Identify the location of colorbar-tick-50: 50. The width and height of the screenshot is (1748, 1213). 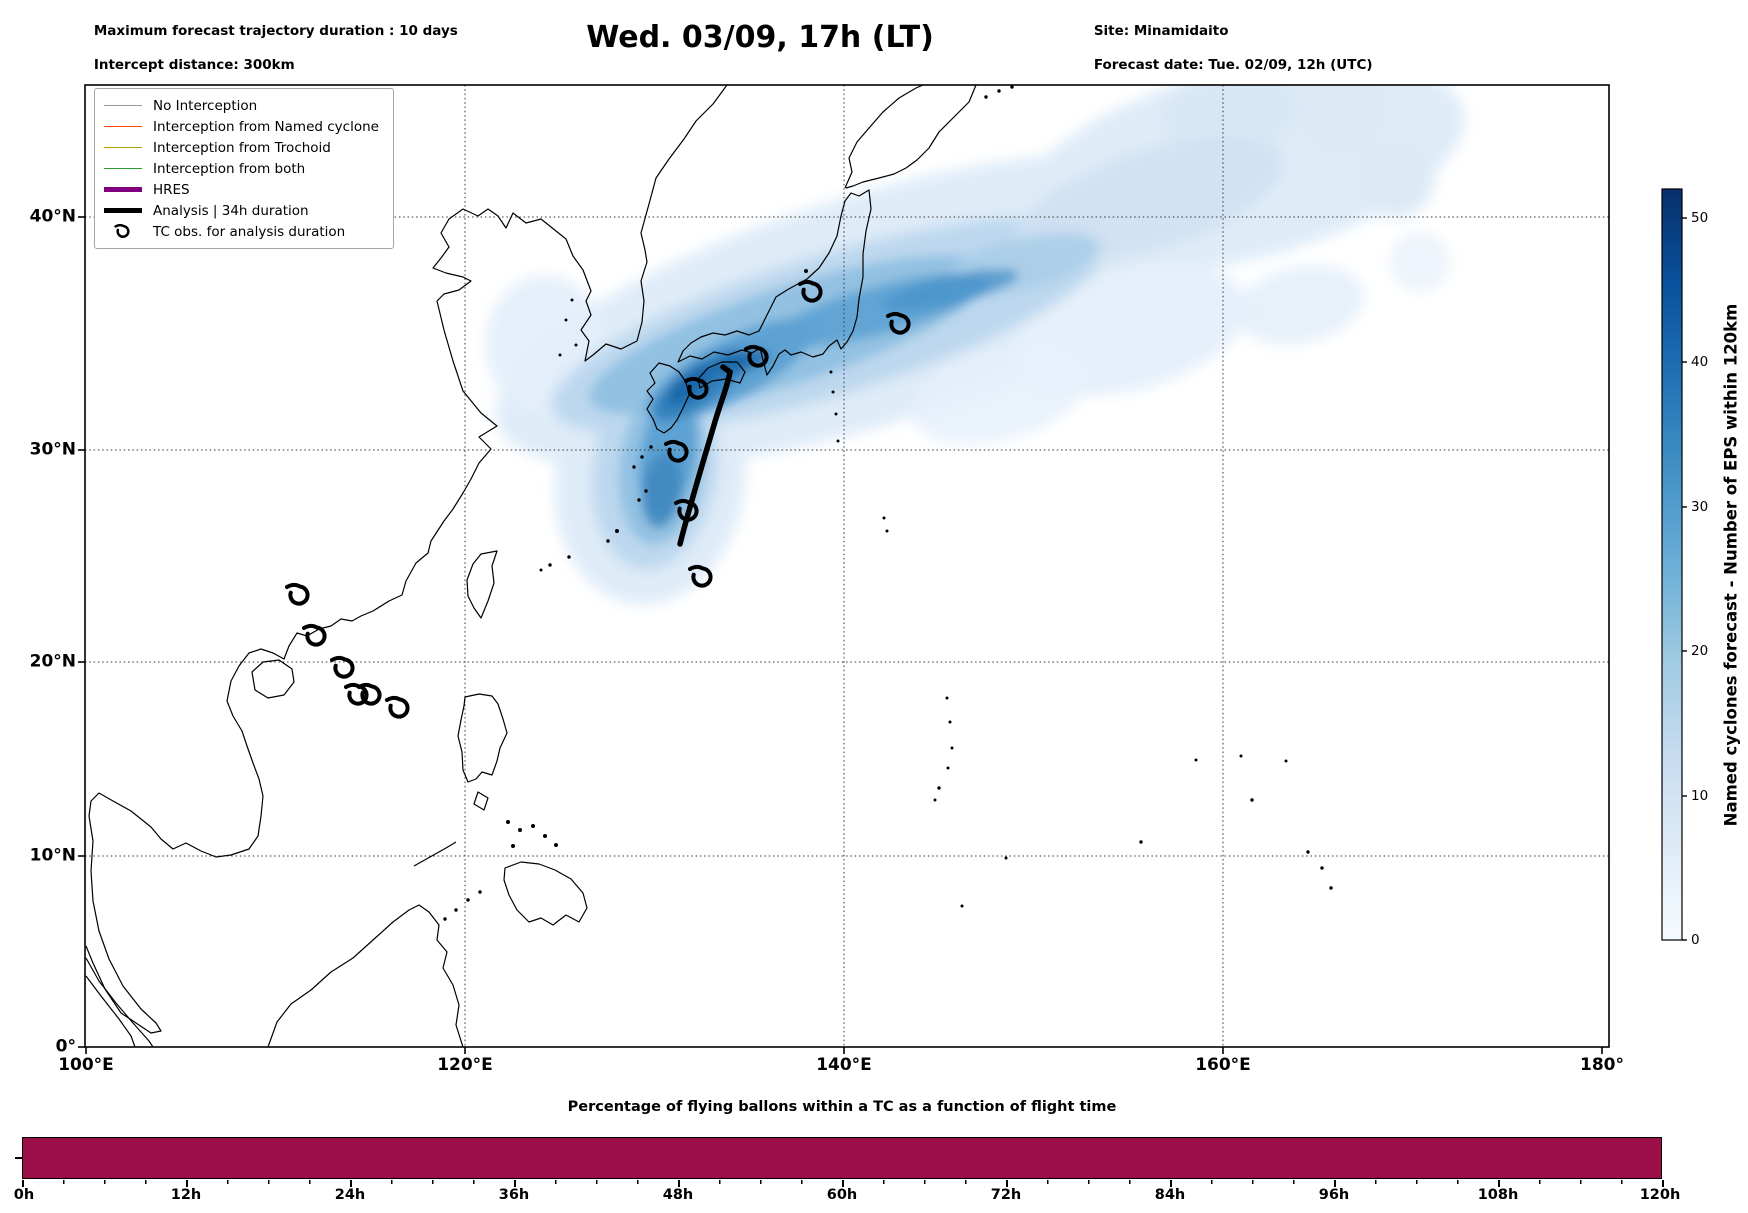
(1700, 218).